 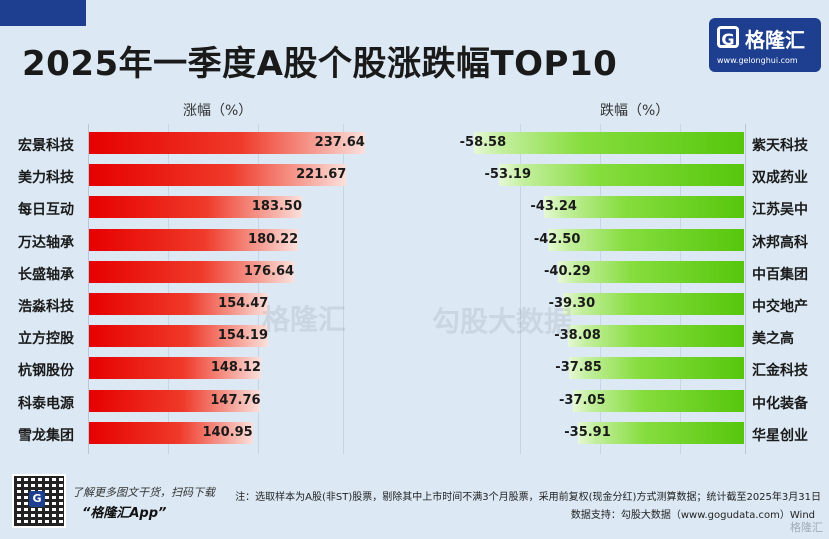 I want to click on fall-category-label: 美之高, so click(x=773, y=339).